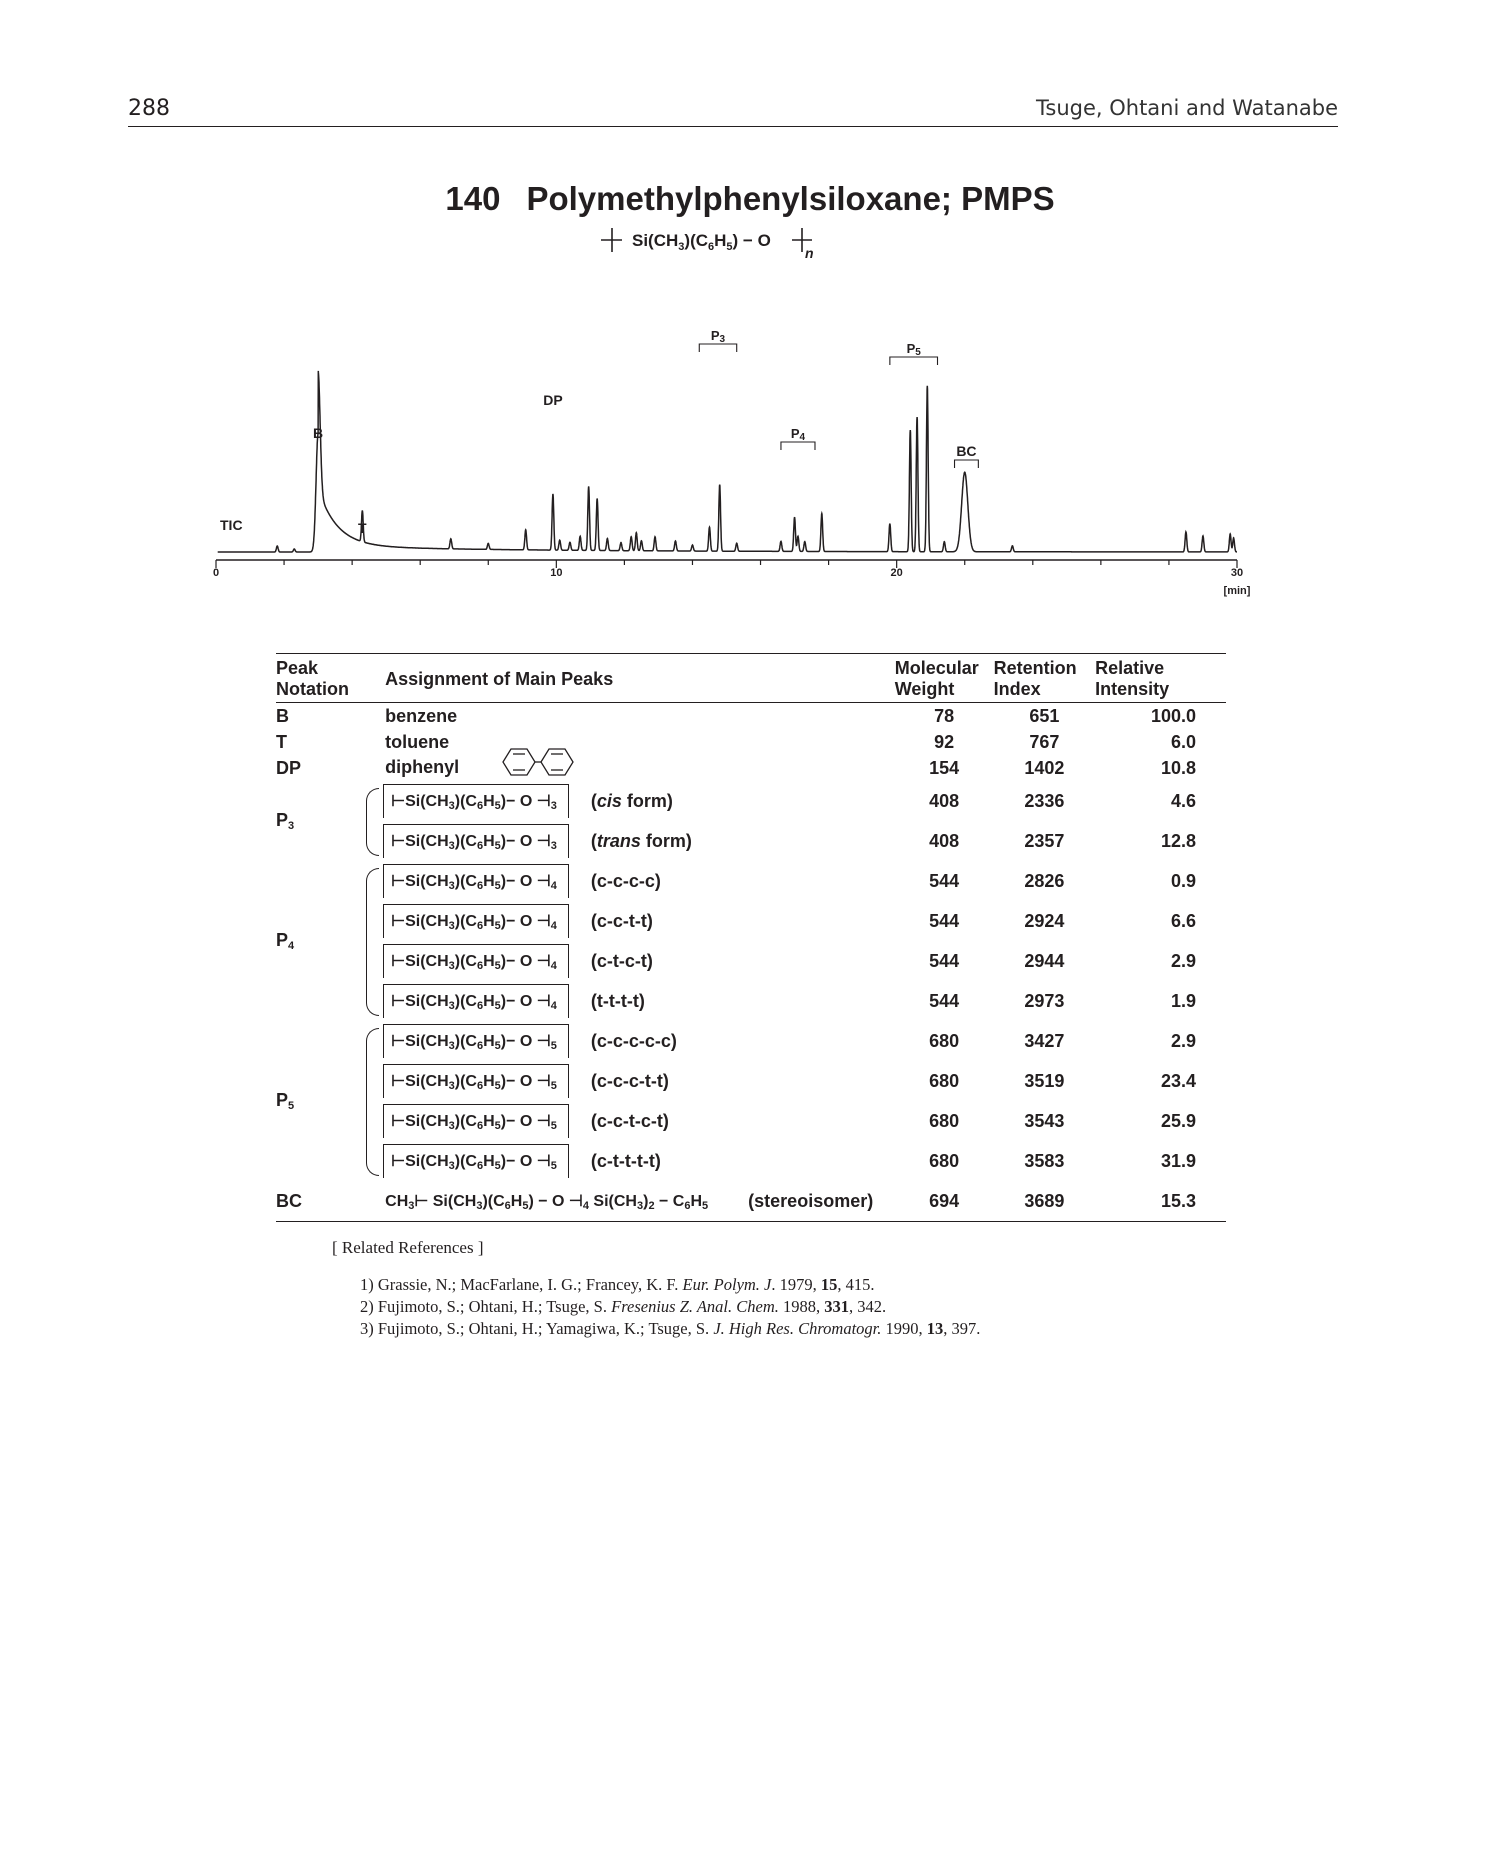  What do you see at coordinates (281, 741) in the screenshot?
I see `peak-notation: T` at bounding box center [281, 741].